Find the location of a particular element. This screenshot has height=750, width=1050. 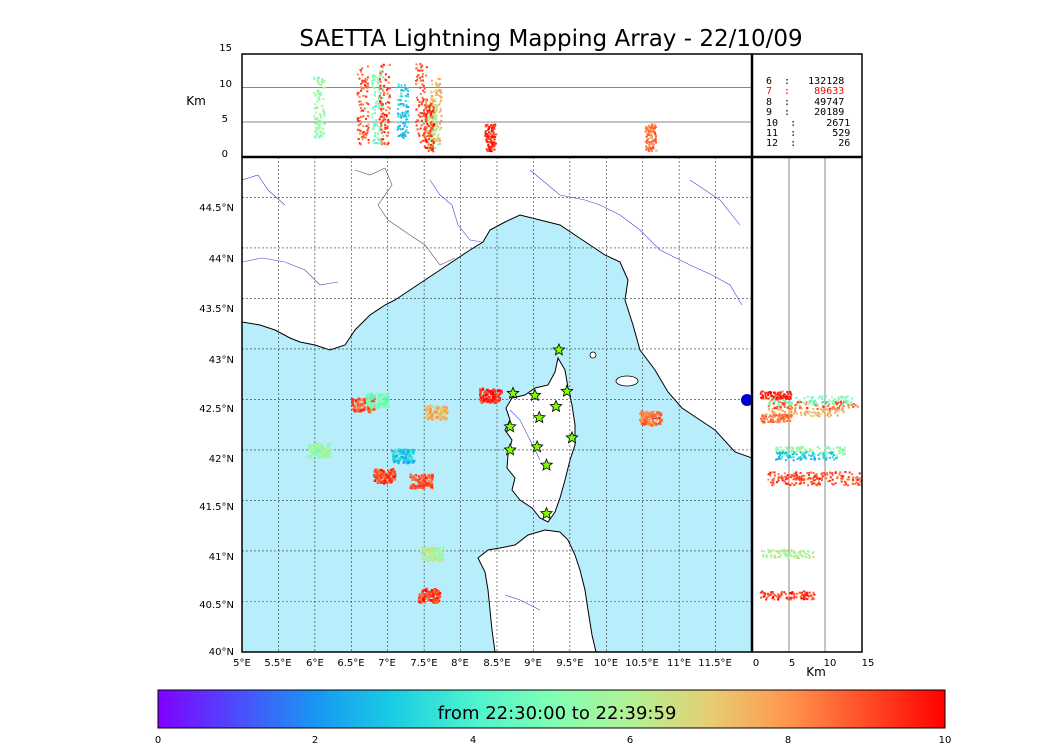

lon-tick: 11.5°E is located at coordinates (715, 663).